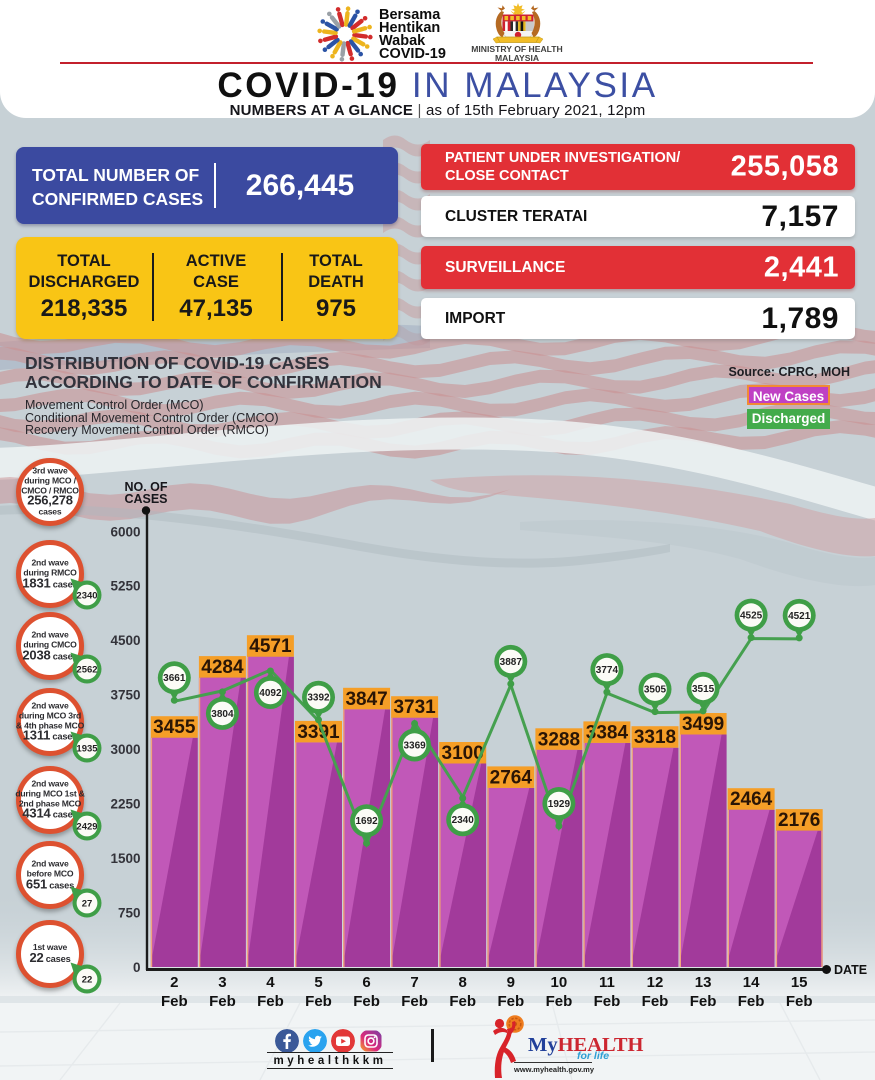  I want to click on svg-text: 3505, so click(655, 690).